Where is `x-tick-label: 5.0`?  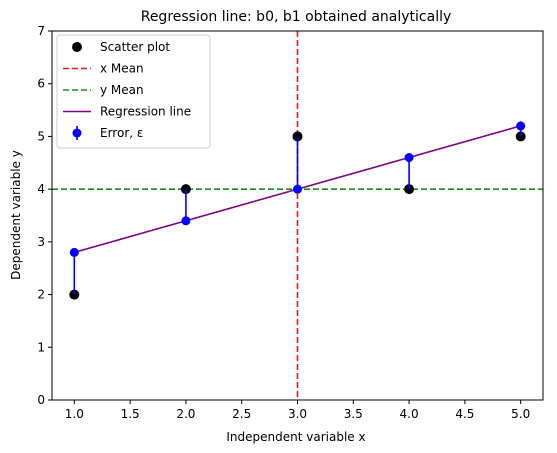 x-tick-label: 5.0 is located at coordinates (520, 414).